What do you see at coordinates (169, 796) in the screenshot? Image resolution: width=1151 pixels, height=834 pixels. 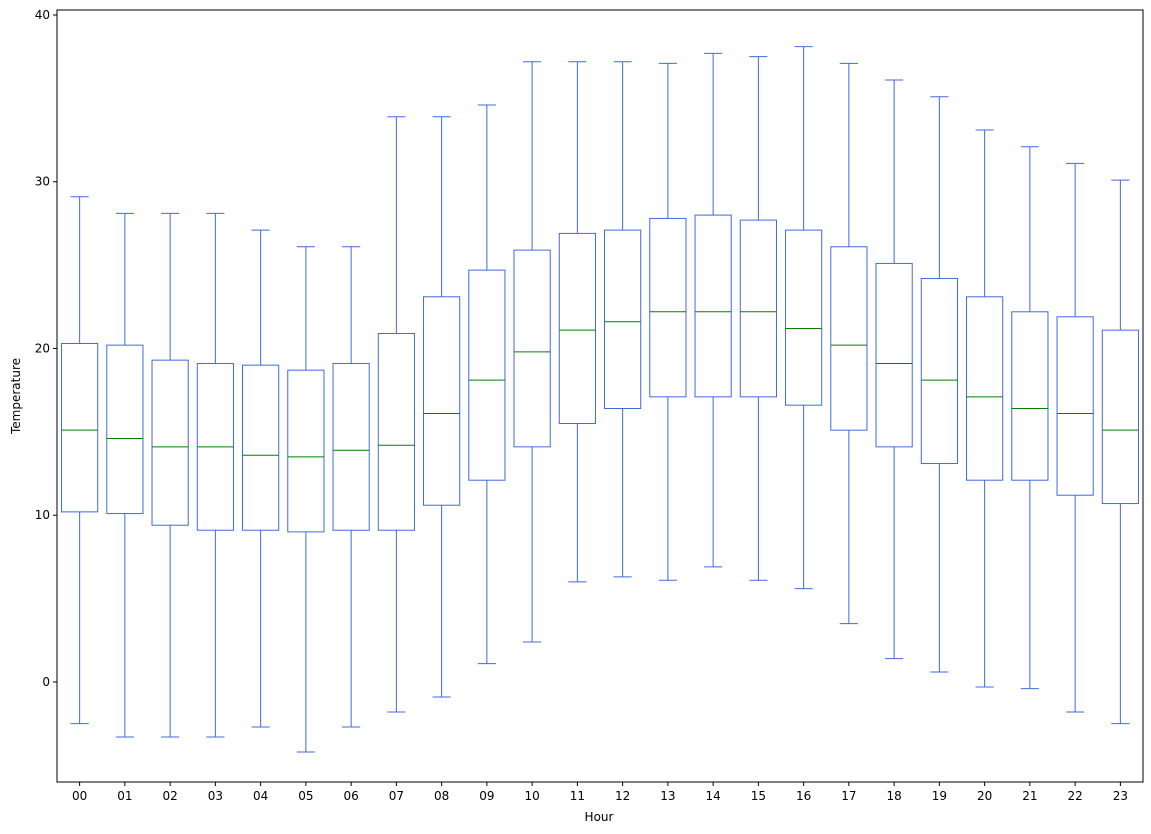 I see `x-tick-label: 02` at bounding box center [169, 796].